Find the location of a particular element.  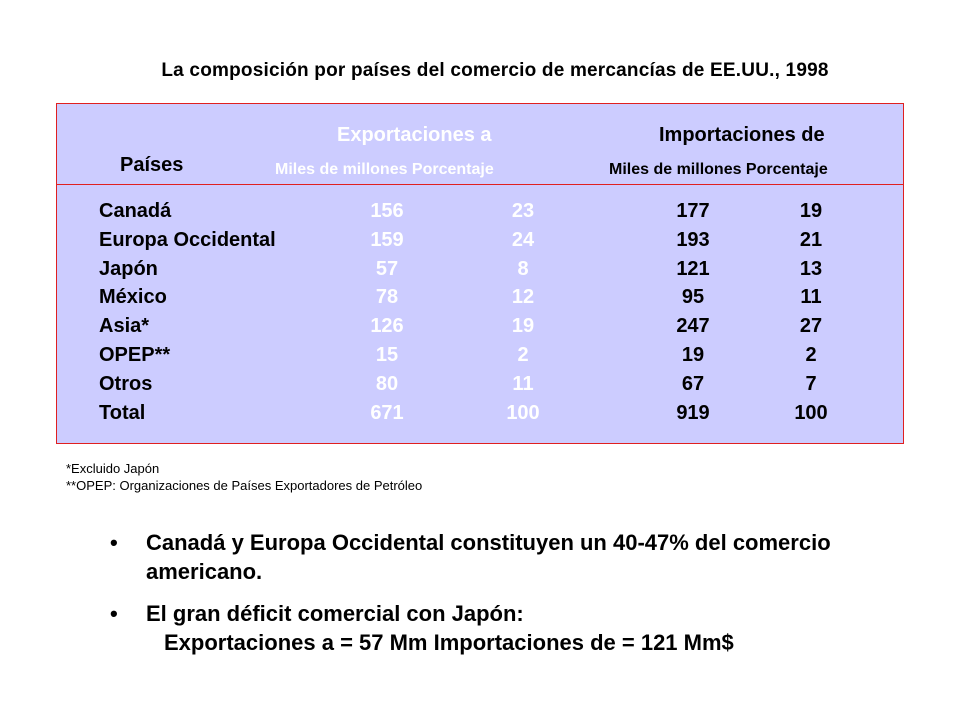

imports-subheader: Miles de millones Porcentaje is located at coordinates (718, 169).